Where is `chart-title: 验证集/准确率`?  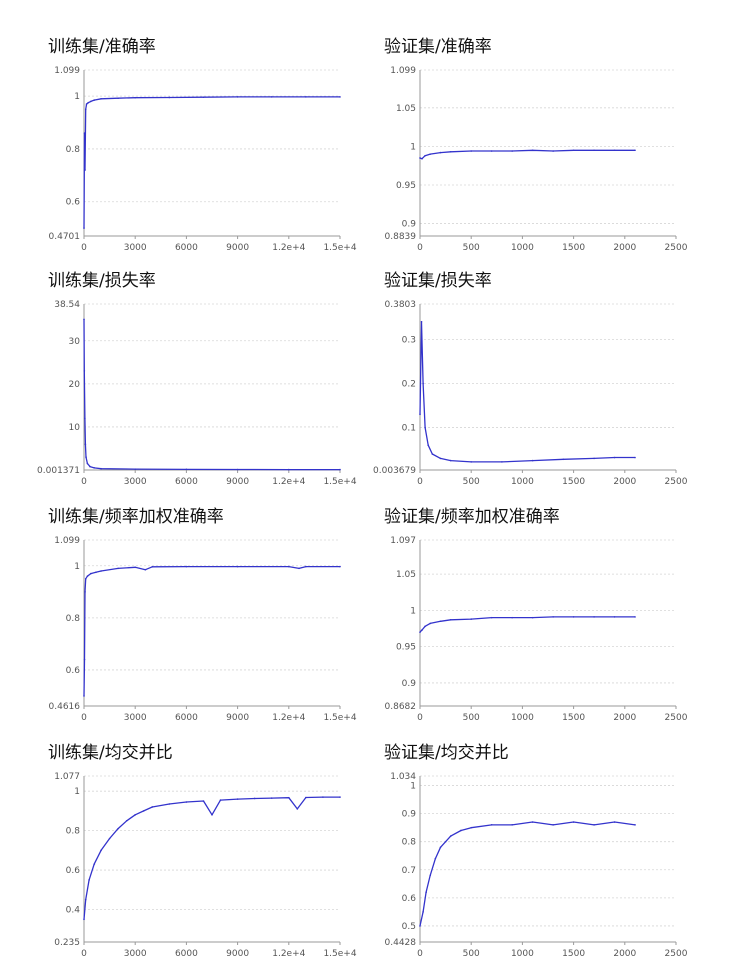
chart-title: 验证集/准确率 is located at coordinates (438, 47).